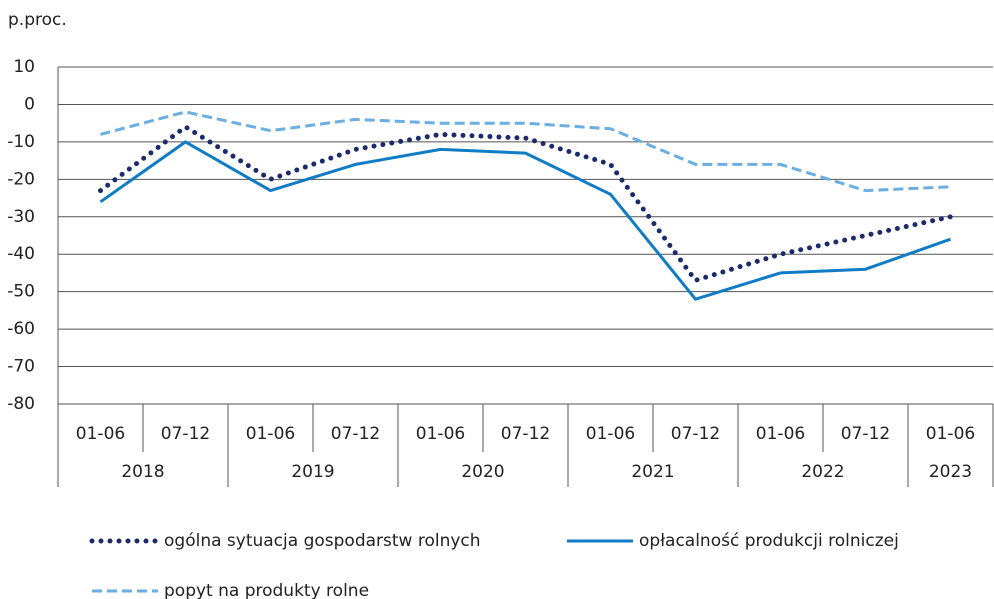 The height and width of the screenshot is (599, 994). I want to click on year-label: 2022, so click(822, 472).